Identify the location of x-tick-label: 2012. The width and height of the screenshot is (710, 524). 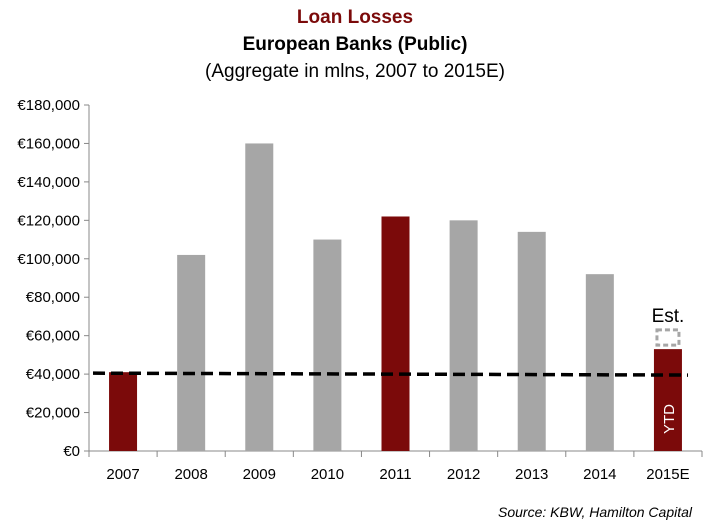
(463, 474).